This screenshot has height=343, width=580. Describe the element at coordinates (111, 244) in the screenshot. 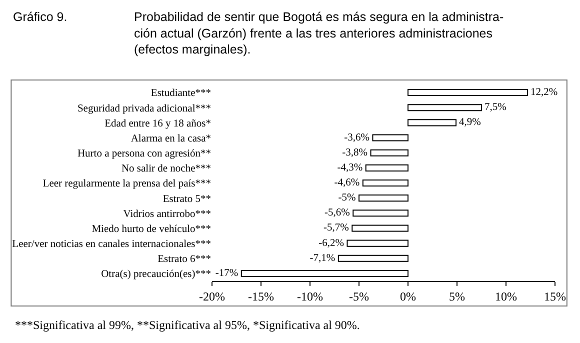

I see `y-tick-label: Leer/ver noticias en canales internacionales***` at that location.